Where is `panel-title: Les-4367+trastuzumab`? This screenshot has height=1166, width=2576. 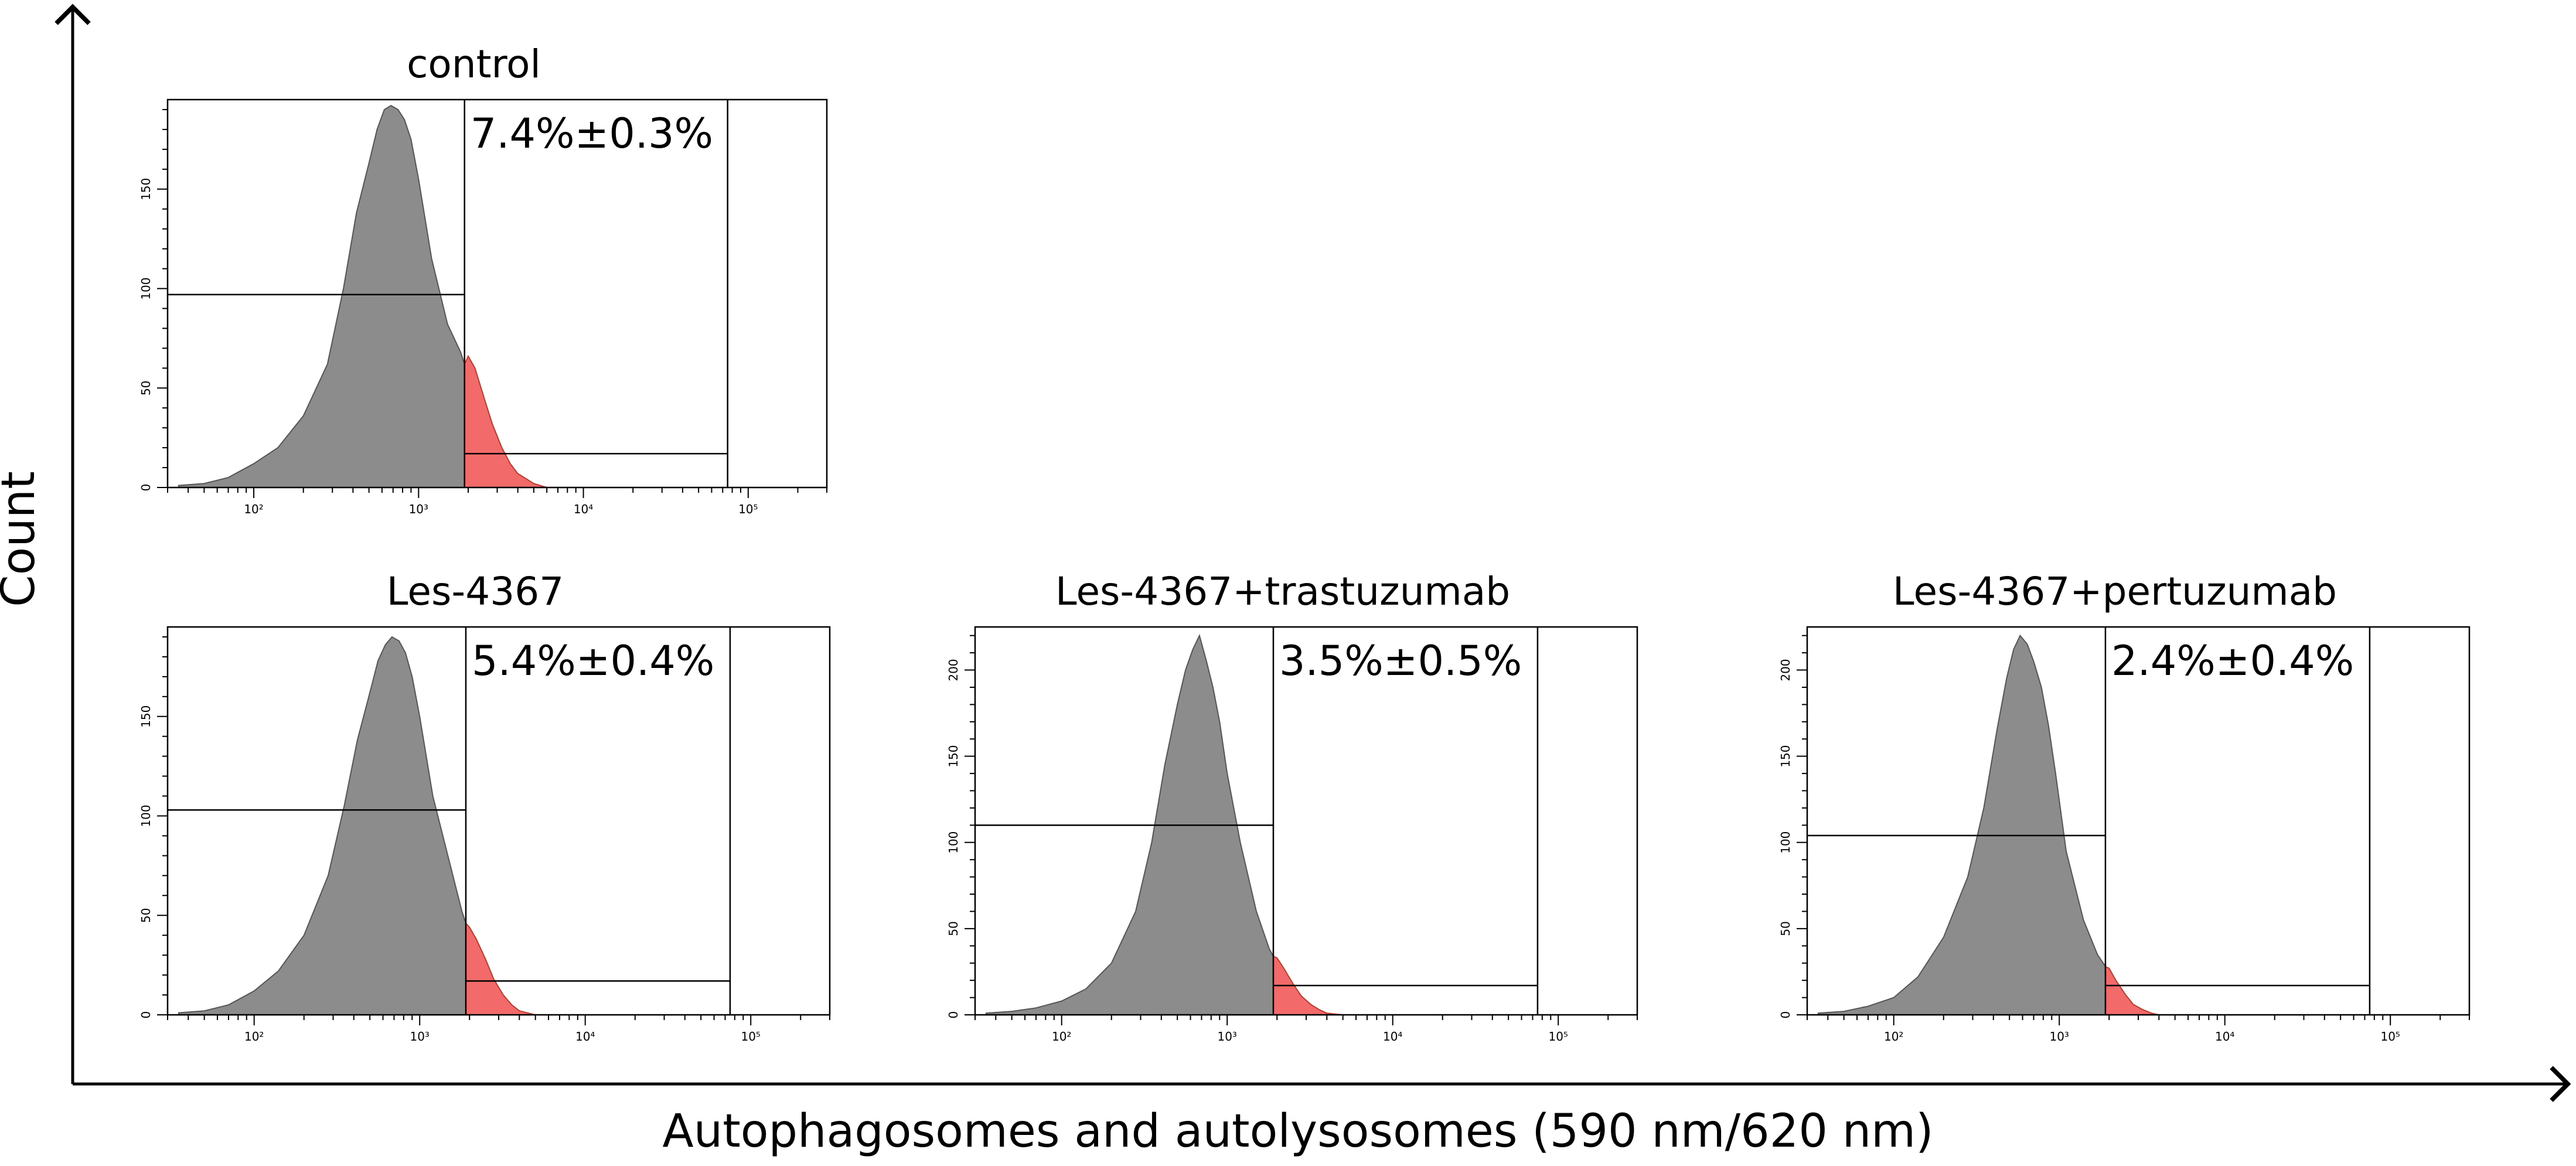 panel-title: Les-4367+trastuzumab is located at coordinates (1282, 592).